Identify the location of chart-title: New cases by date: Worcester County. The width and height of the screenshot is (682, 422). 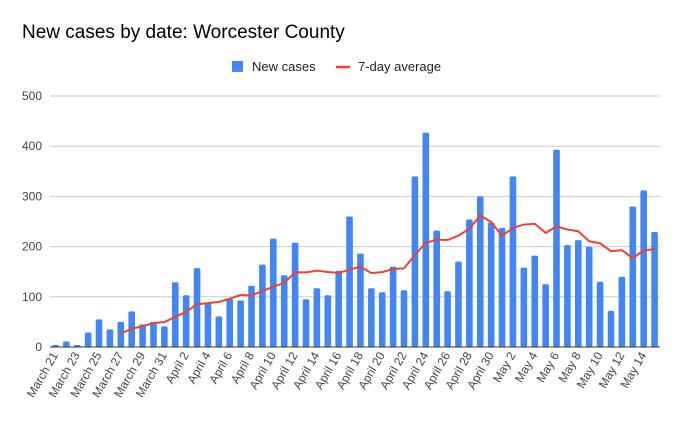
(183, 32).